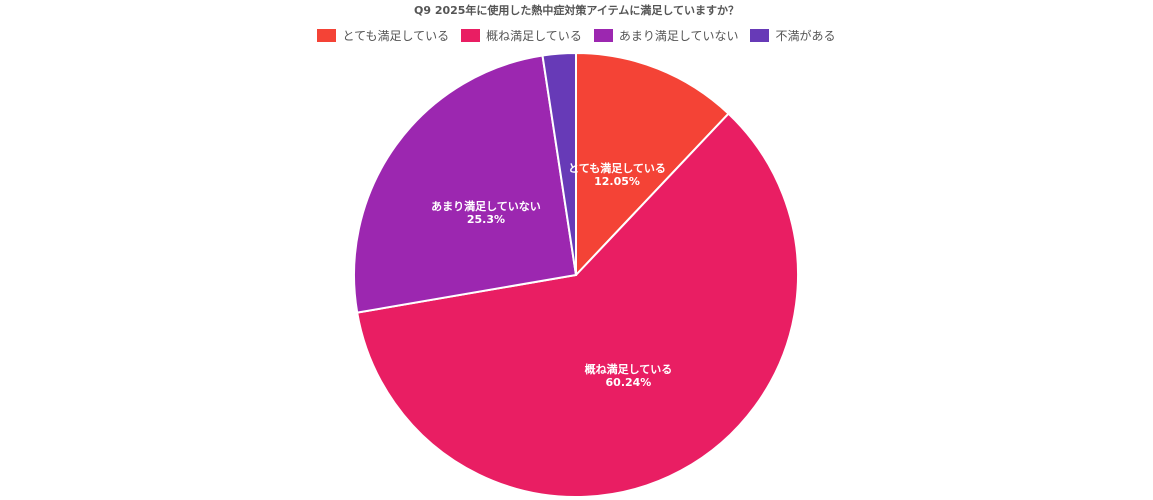  I want to click on chart-title: Q9 2025年に使用した熱中症対策アイテムに満足していますか？, so click(576, 10).